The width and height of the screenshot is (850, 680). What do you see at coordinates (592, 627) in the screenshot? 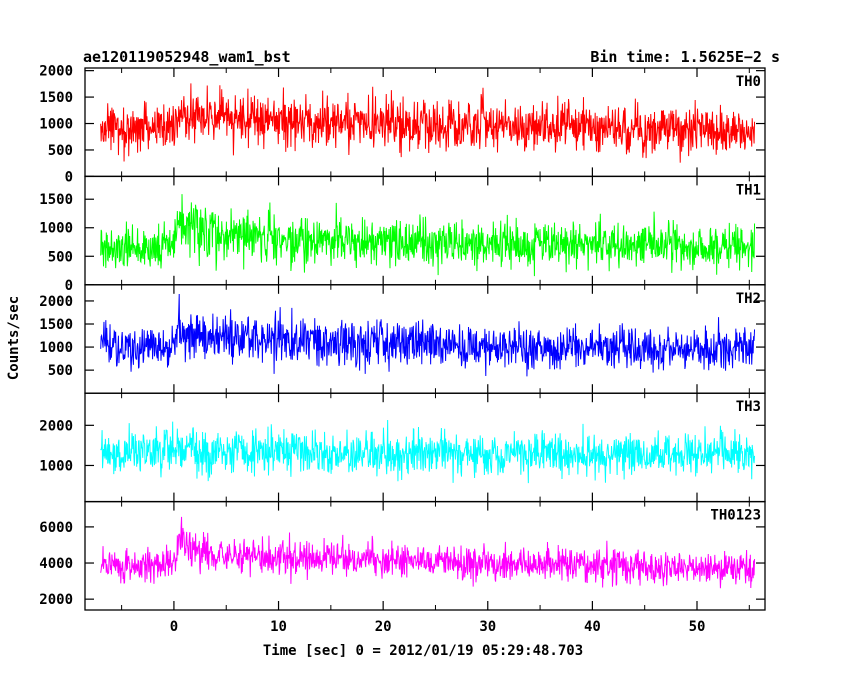
I see `x-tick-label: 40` at bounding box center [592, 627].